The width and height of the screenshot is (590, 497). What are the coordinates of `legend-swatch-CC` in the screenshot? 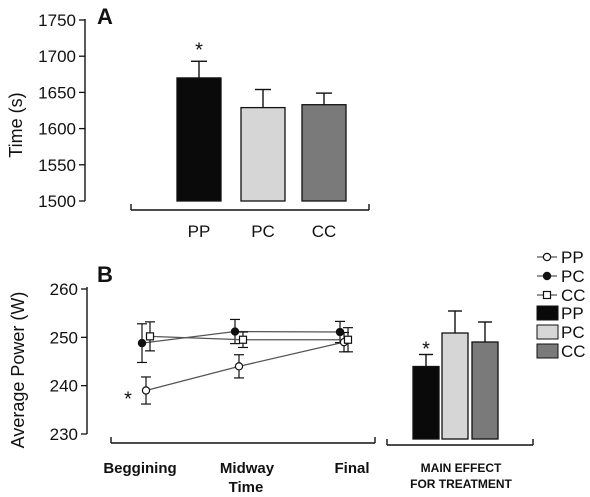 It's located at (547, 351).